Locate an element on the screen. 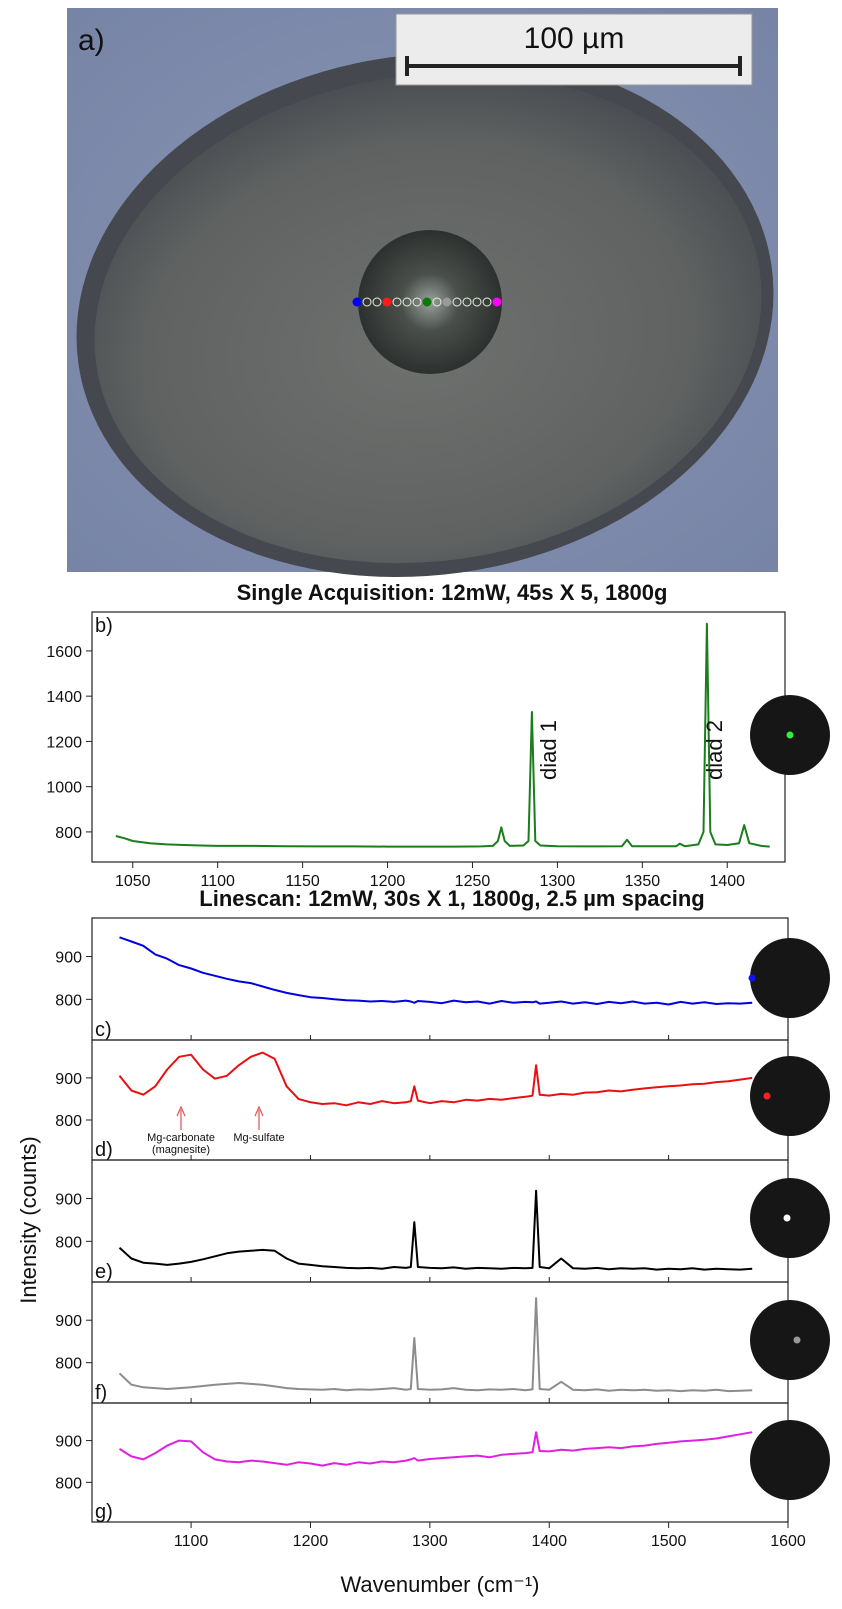 Image resolution: width=842 pixels, height=1609 pixels. panel-label: b) is located at coordinates (104, 626).